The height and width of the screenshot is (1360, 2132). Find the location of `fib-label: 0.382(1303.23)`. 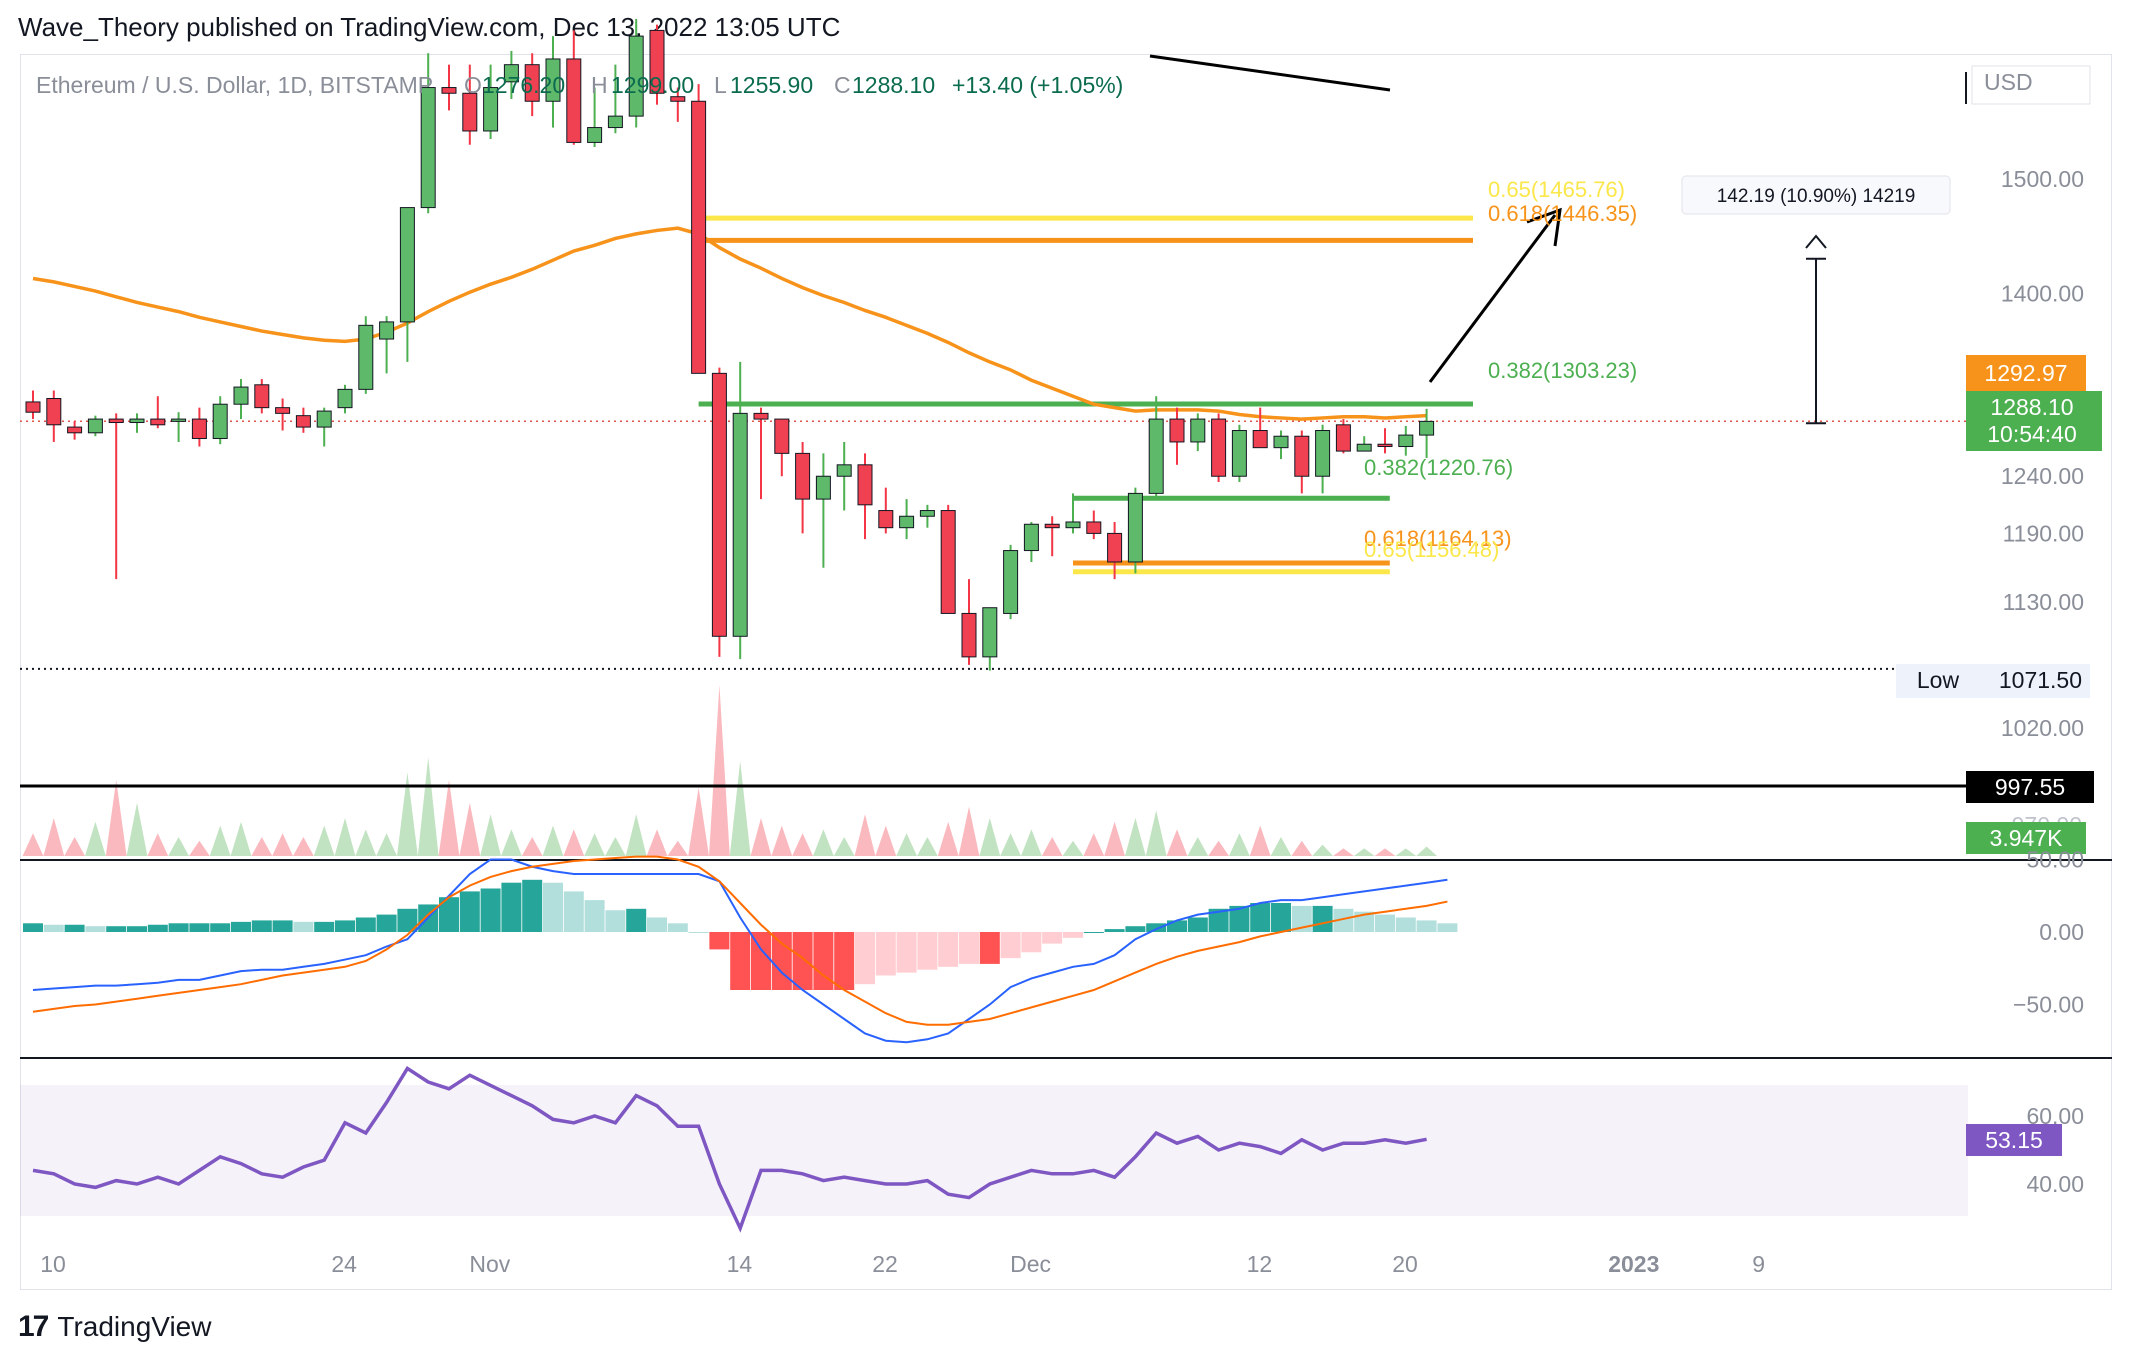

fib-label: 0.382(1303.23) is located at coordinates (1562, 370).